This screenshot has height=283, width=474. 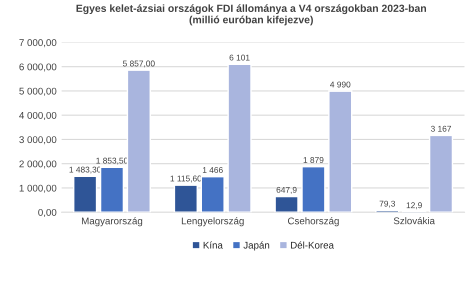 I want to click on x-tick-label: Szlovákia, so click(x=414, y=220).